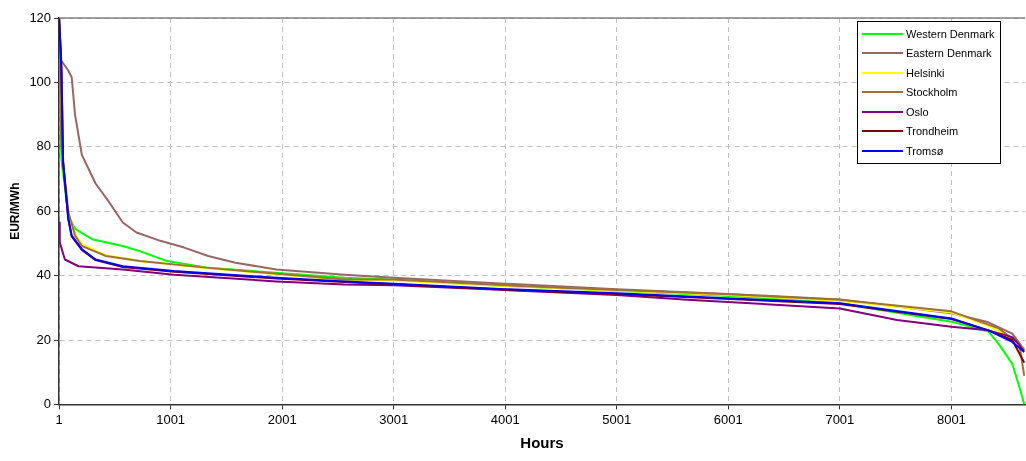  I want to click on x-tick-label: 8001, so click(951, 419).